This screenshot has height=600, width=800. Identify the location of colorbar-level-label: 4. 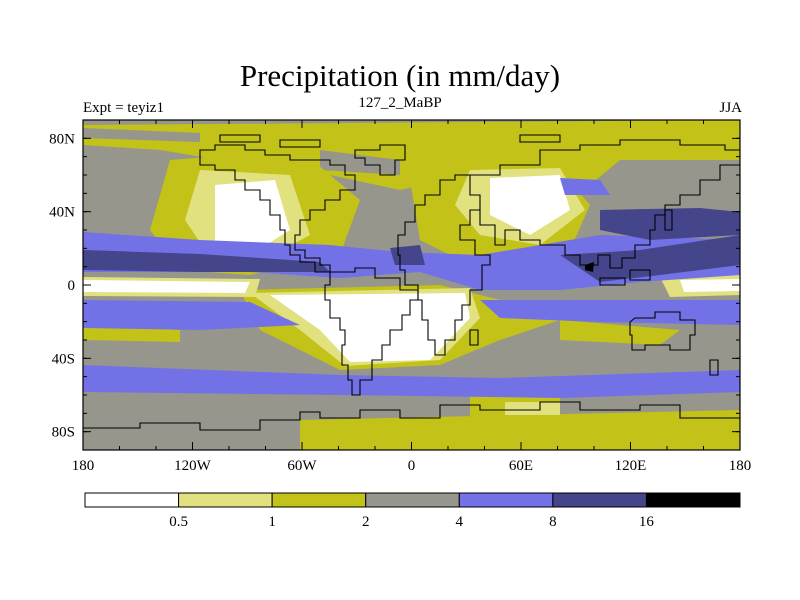
(460, 522).